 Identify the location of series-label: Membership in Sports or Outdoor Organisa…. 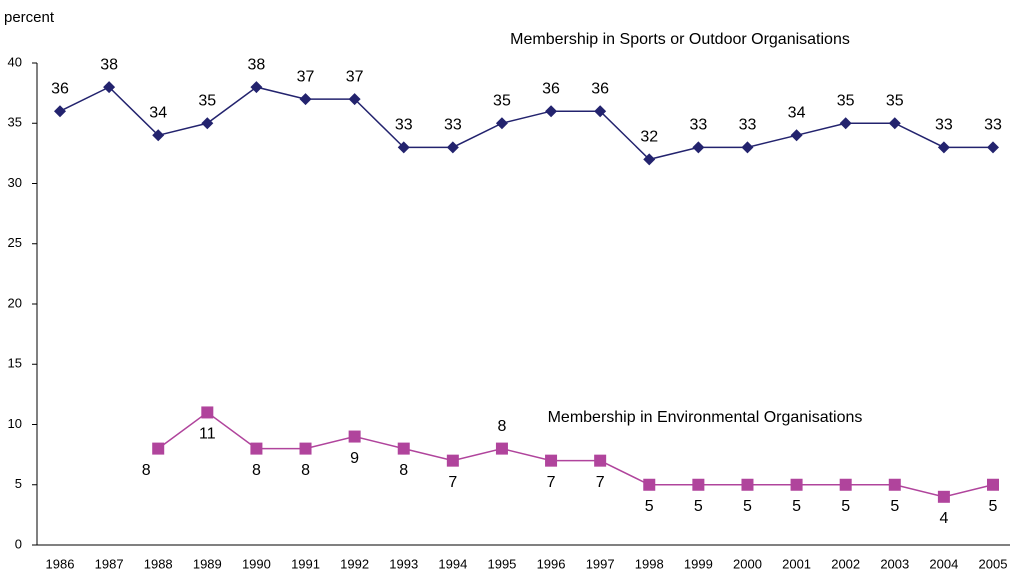
(680, 39).